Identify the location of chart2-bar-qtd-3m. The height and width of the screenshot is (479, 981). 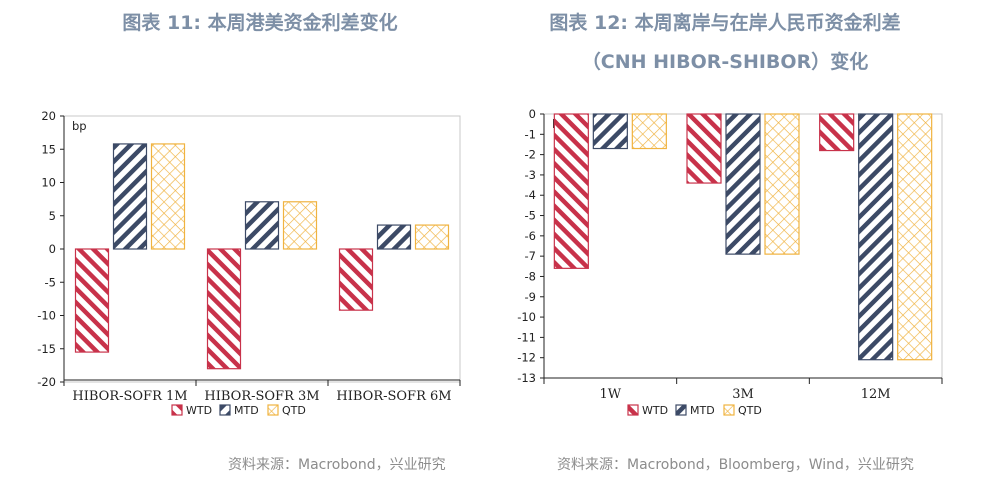
(782, 184).